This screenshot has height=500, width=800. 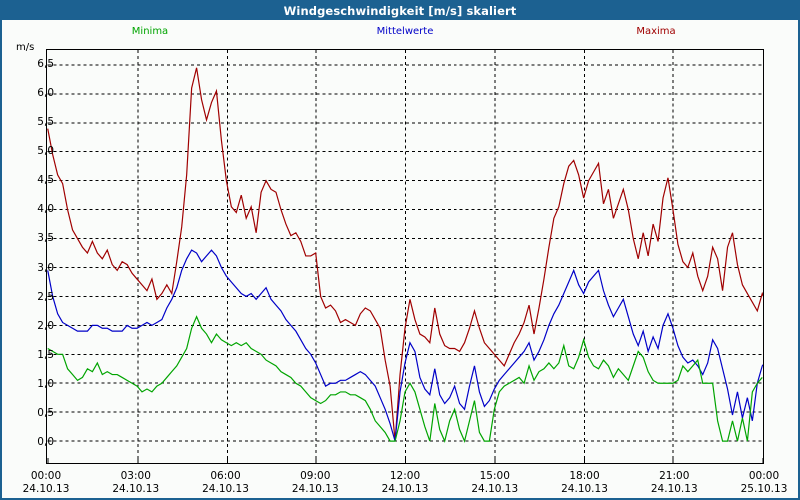 I want to click on y-axis-tick-label: 6,0, so click(x=45, y=93).